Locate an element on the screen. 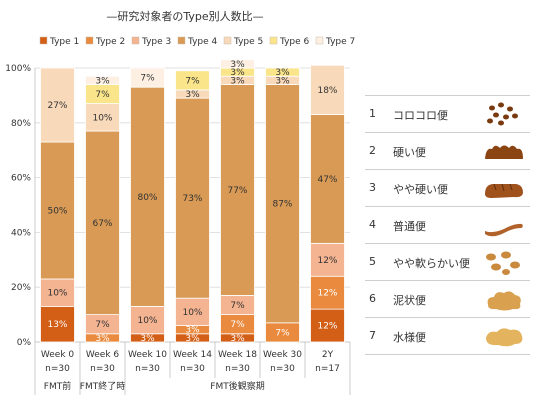 This screenshot has height=412, width=536. data-label: 80% is located at coordinates (147, 198).